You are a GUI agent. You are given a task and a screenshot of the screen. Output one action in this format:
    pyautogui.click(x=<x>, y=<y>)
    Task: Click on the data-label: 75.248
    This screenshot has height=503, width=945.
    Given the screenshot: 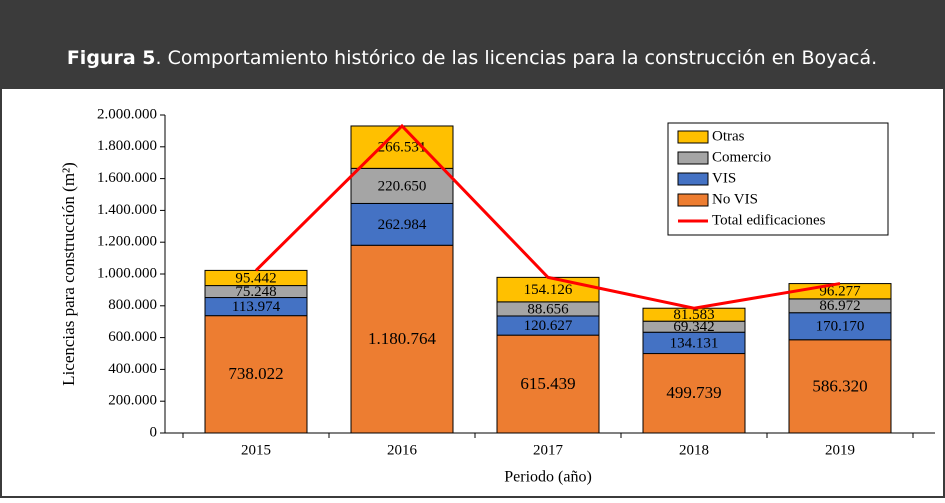 What is the action you would take?
    pyautogui.click(x=255, y=292)
    